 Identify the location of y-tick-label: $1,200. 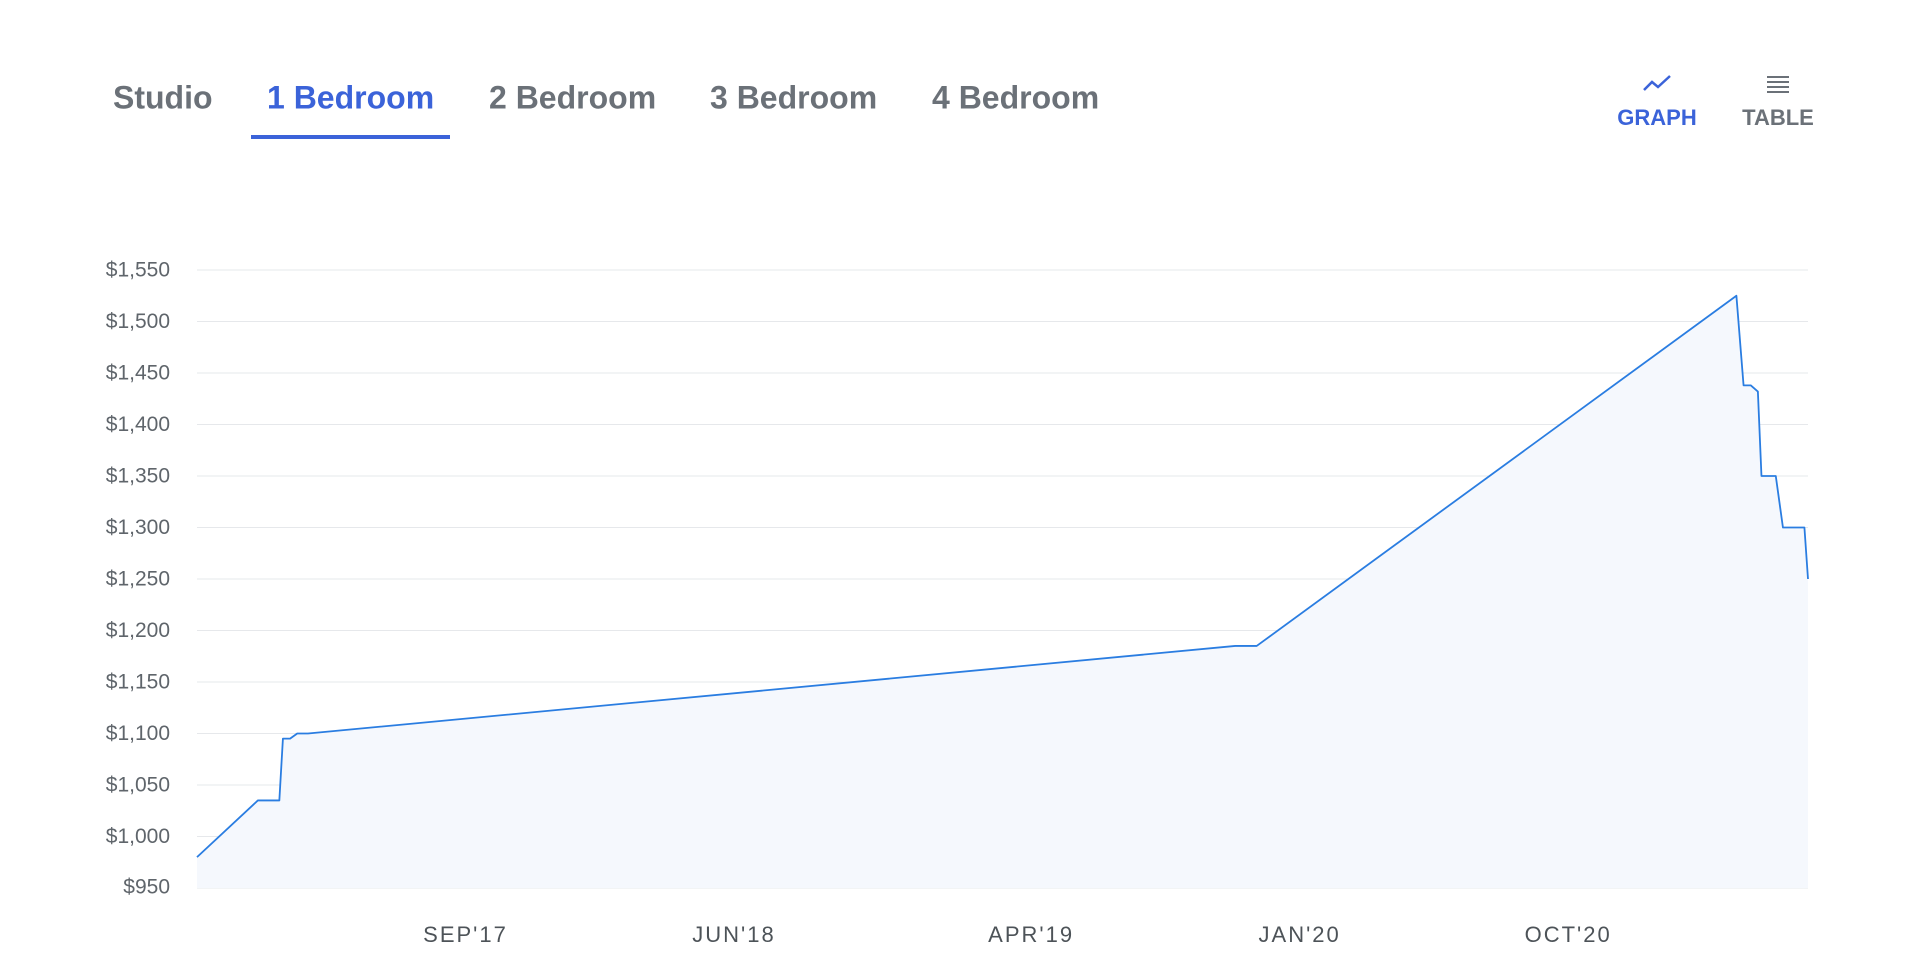
(138, 630).